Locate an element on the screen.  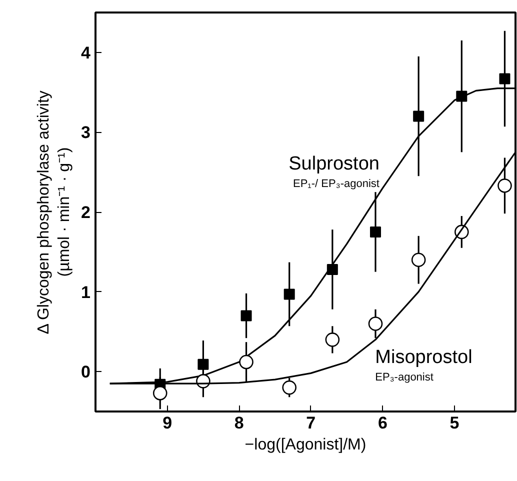
x-axis-title: −log([Agonist]/M) is located at coordinates (305, 445).